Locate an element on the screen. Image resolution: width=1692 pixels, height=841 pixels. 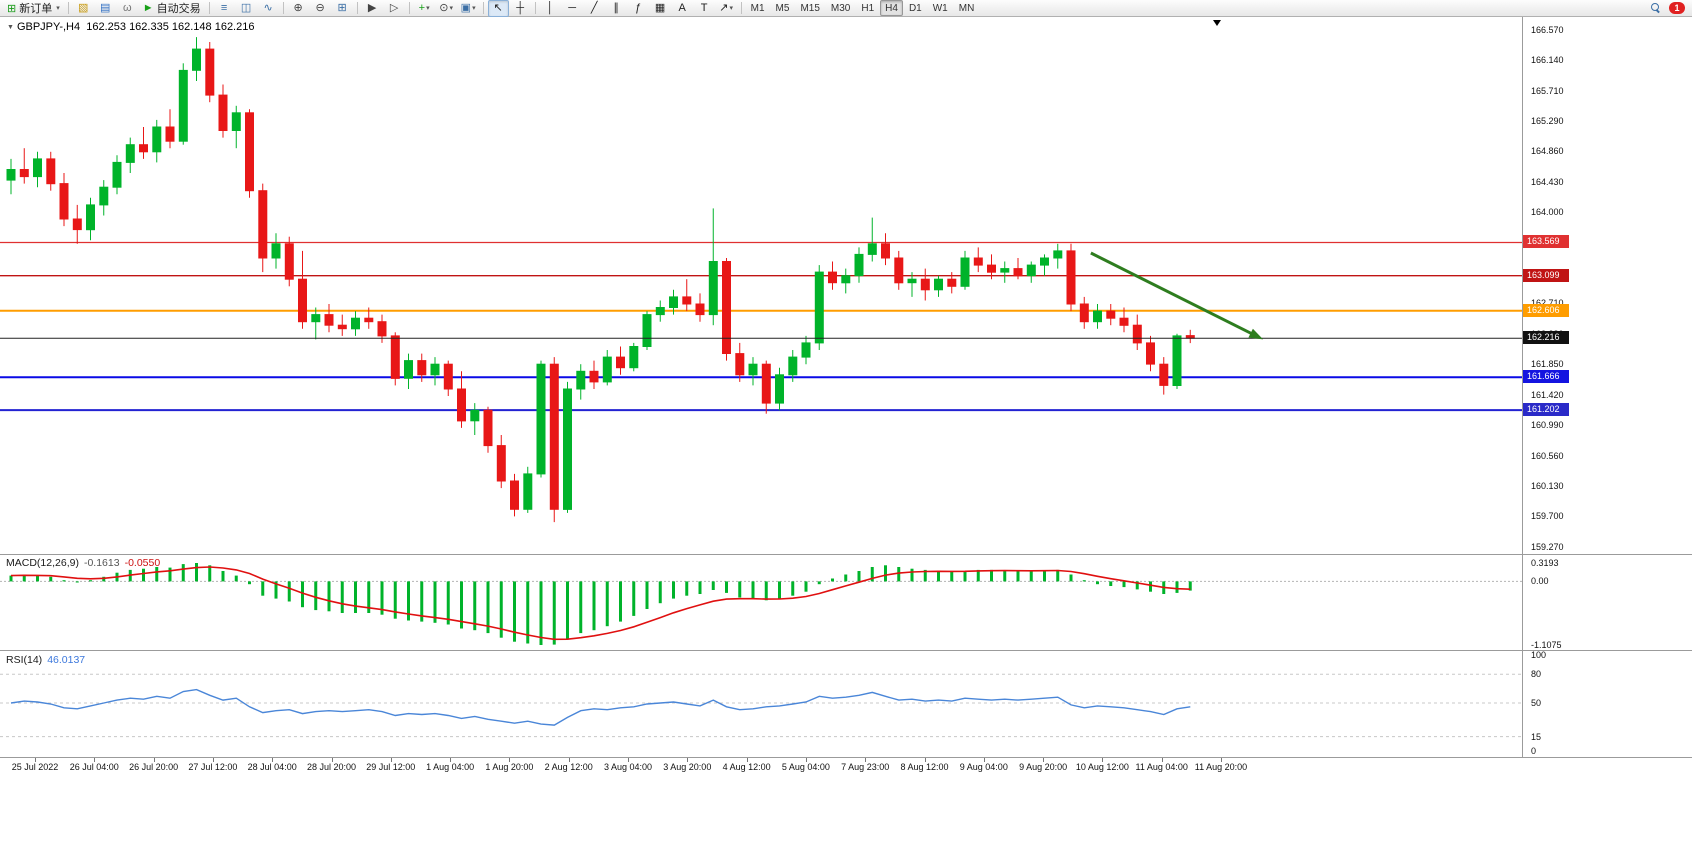
price-scale-label: 164.860 is located at coordinates (1547, 151).